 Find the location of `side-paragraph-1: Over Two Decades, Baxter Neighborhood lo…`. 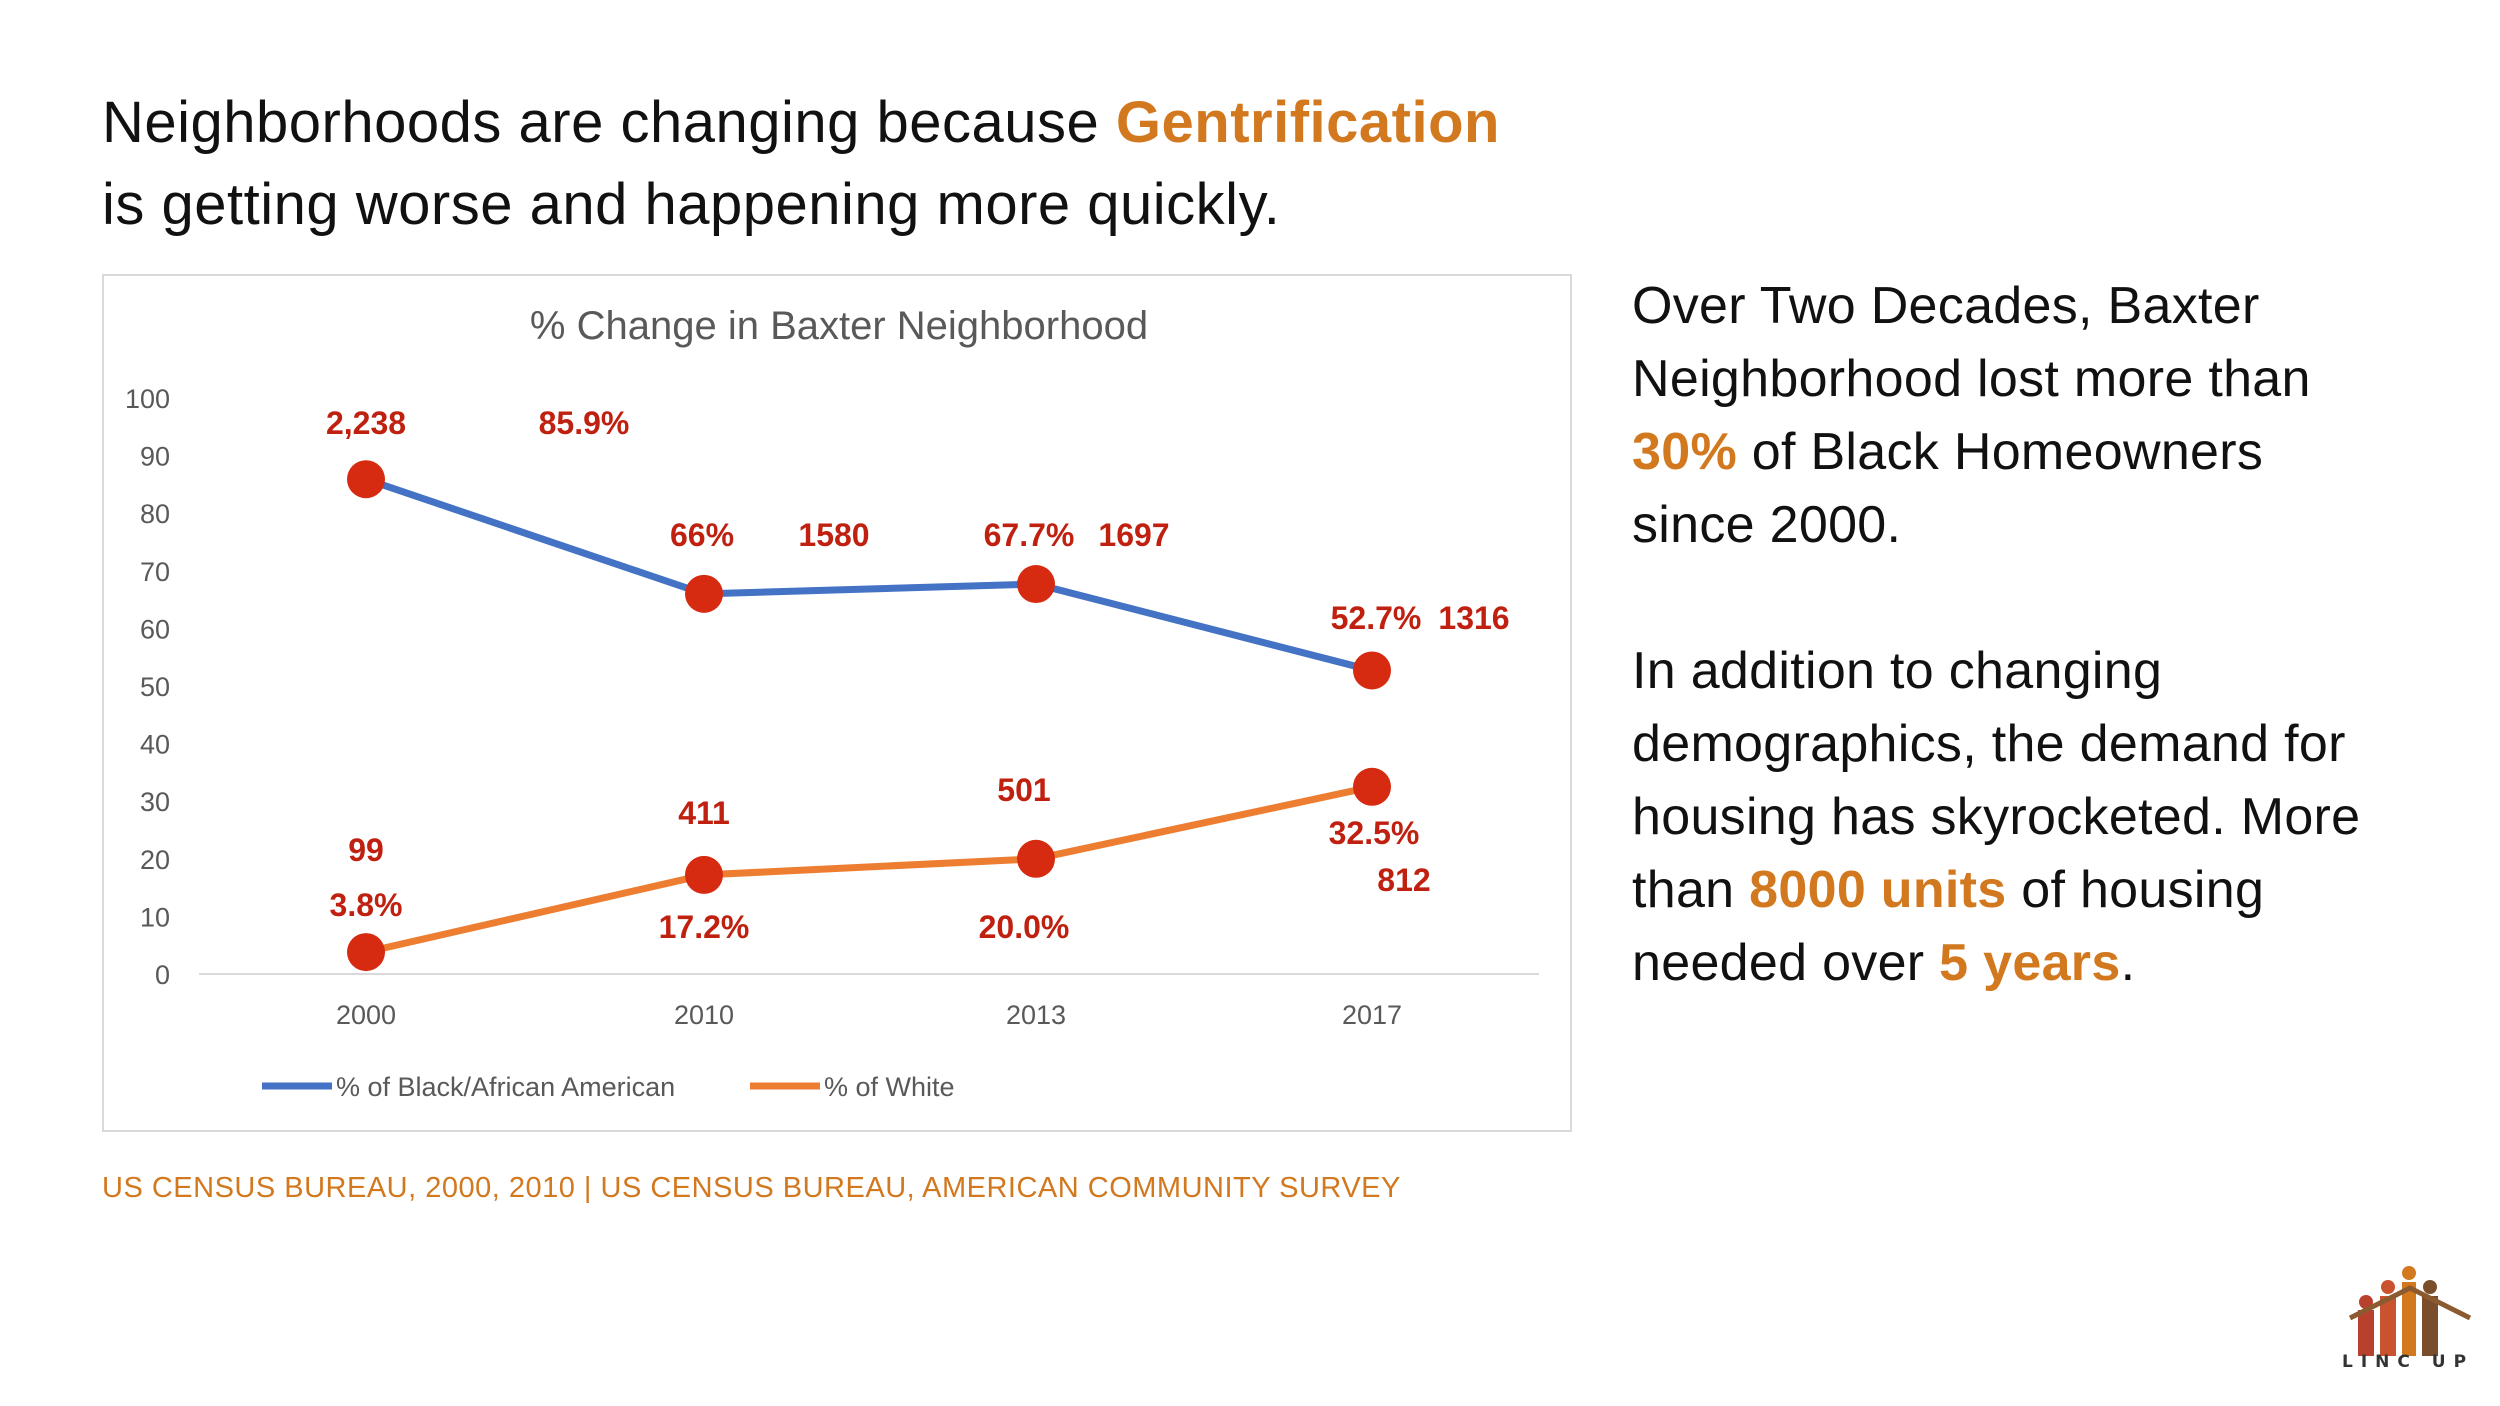

side-paragraph-1: Over Two Decades, Baxter Neighborhood lo… is located at coordinates (2012, 416).